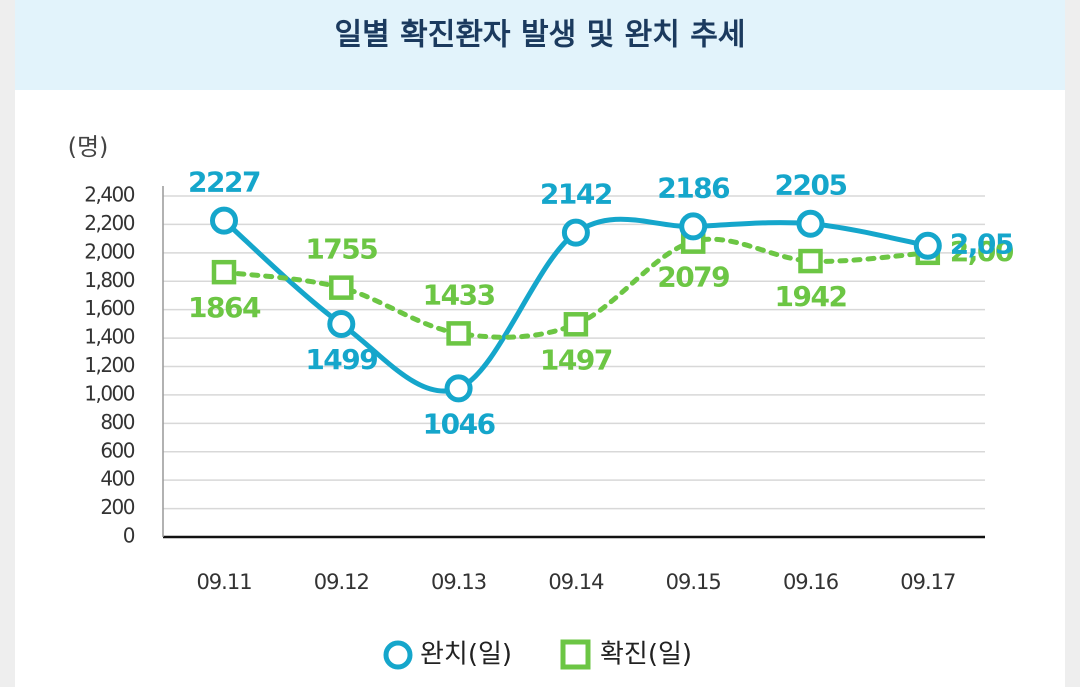  Describe the element at coordinates (109, 195) in the screenshot. I see `y-tick-label: 2,400` at that location.